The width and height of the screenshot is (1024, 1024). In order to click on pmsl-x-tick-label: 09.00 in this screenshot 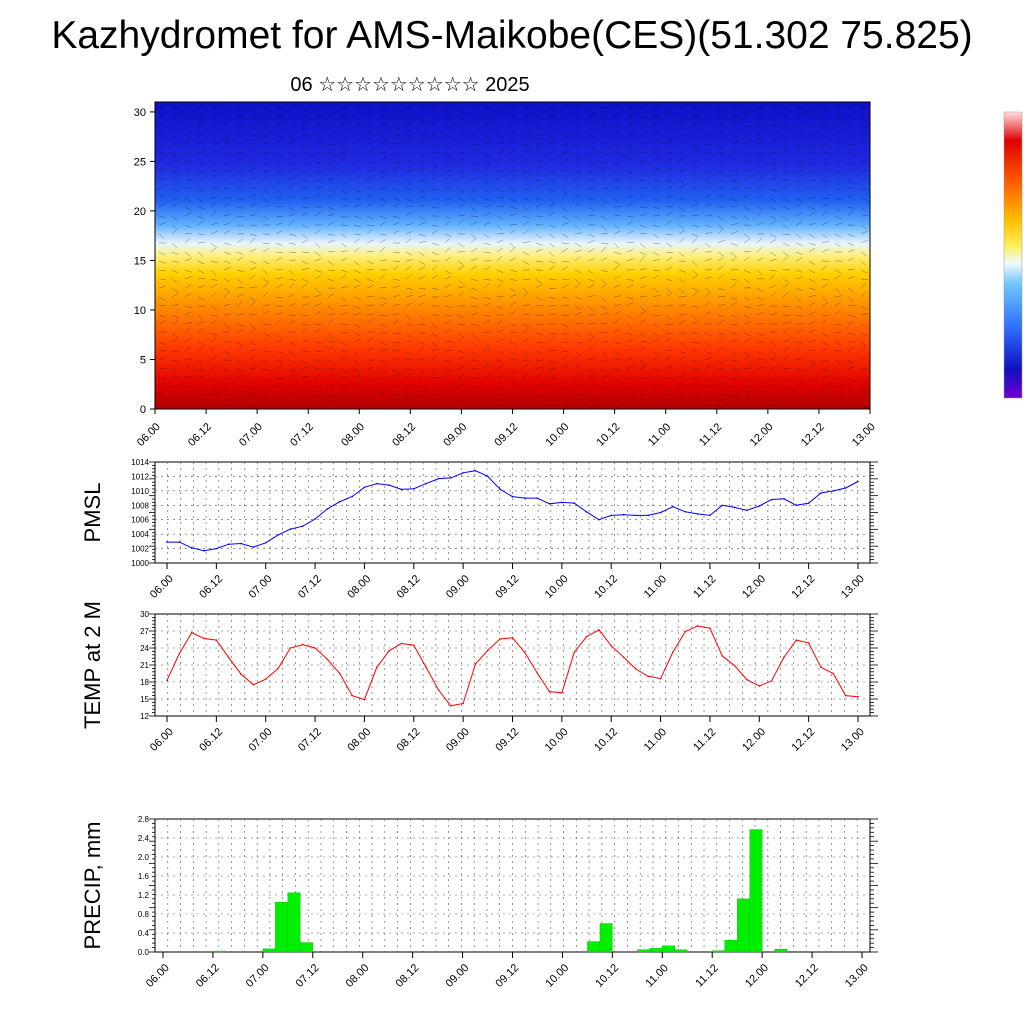, I will do `click(458, 587)`.